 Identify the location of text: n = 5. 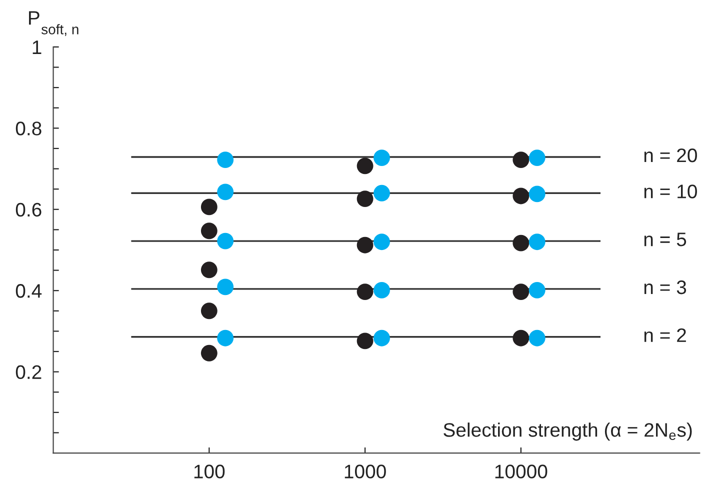
(665, 239).